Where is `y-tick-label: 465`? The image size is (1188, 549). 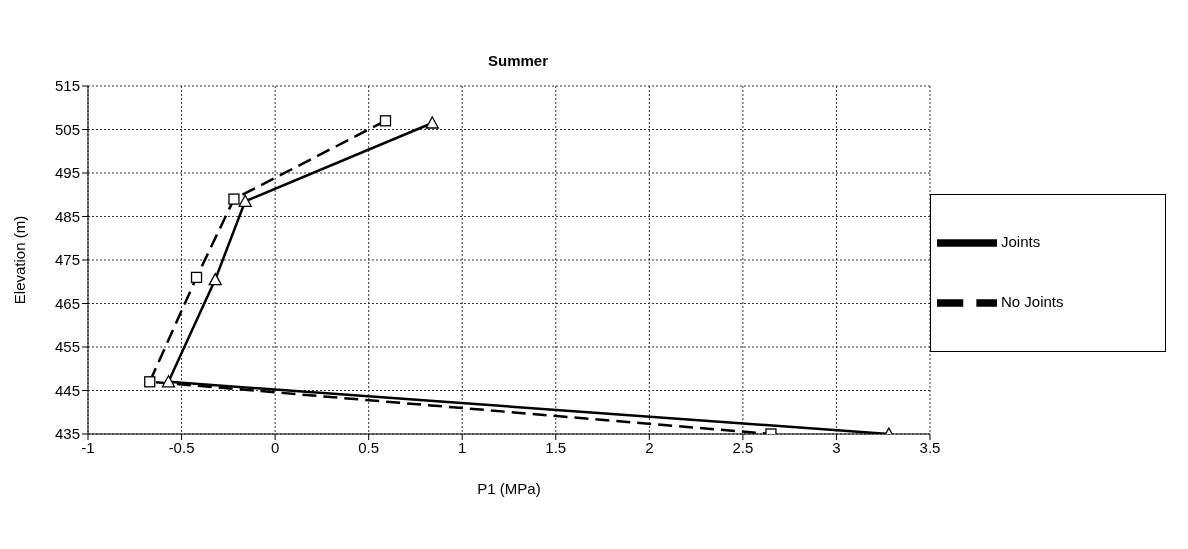 y-tick-label: 465 is located at coordinates (67, 303).